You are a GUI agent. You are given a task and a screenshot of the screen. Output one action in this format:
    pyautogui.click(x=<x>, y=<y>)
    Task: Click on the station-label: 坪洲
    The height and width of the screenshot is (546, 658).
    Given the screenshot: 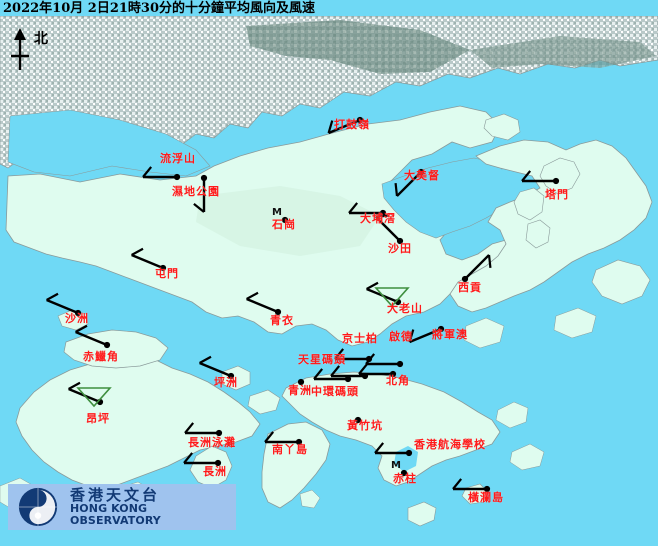 What is the action you would take?
    pyautogui.click(x=226, y=382)
    